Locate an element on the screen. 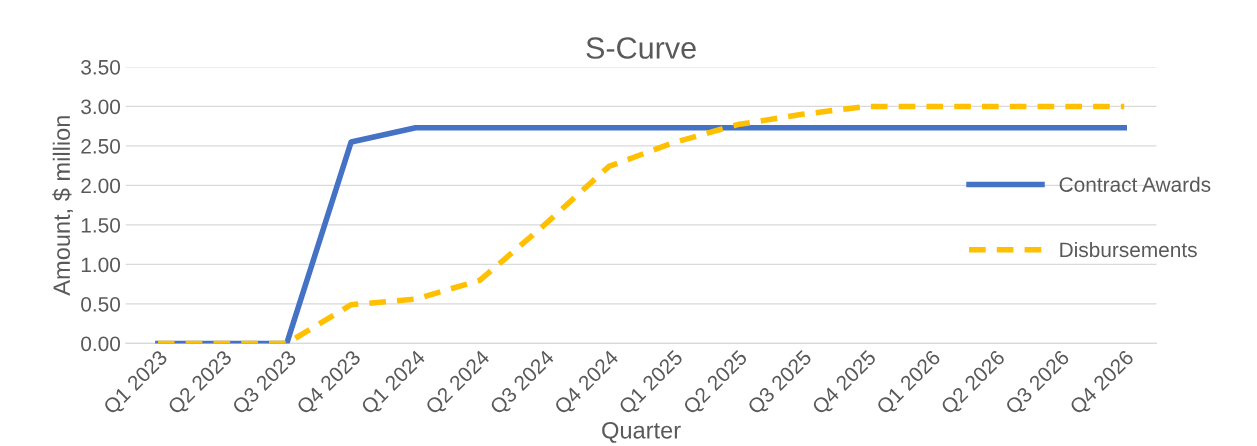  y-tick-label: 1.00 is located at coordinates (101, 265).